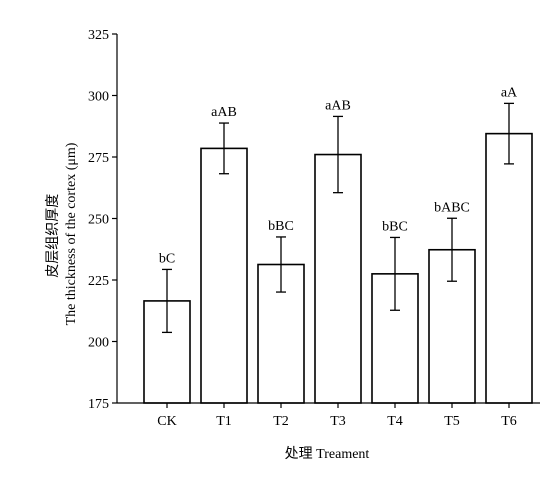  I want to click on x-tick-label: T2, so click(281, 421).